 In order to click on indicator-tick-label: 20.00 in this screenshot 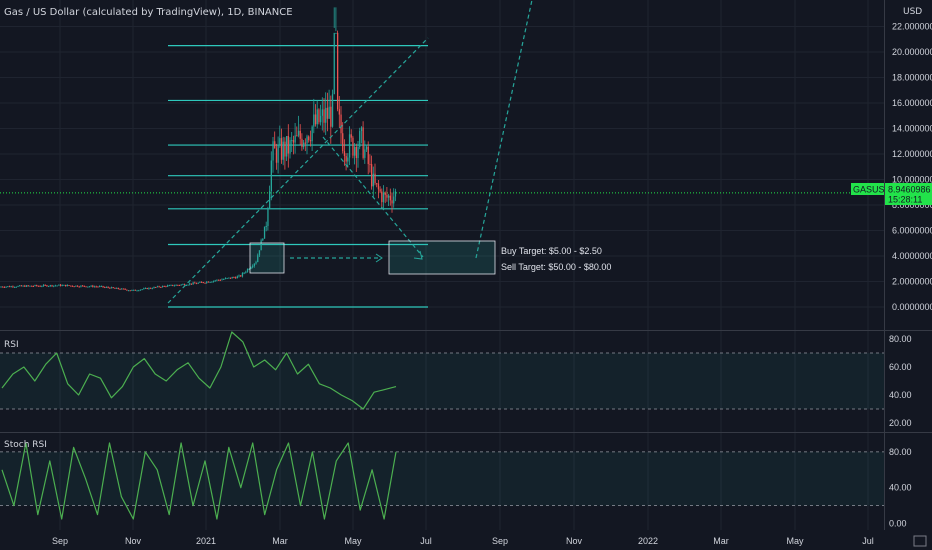, I will do `click(900, 423)`.